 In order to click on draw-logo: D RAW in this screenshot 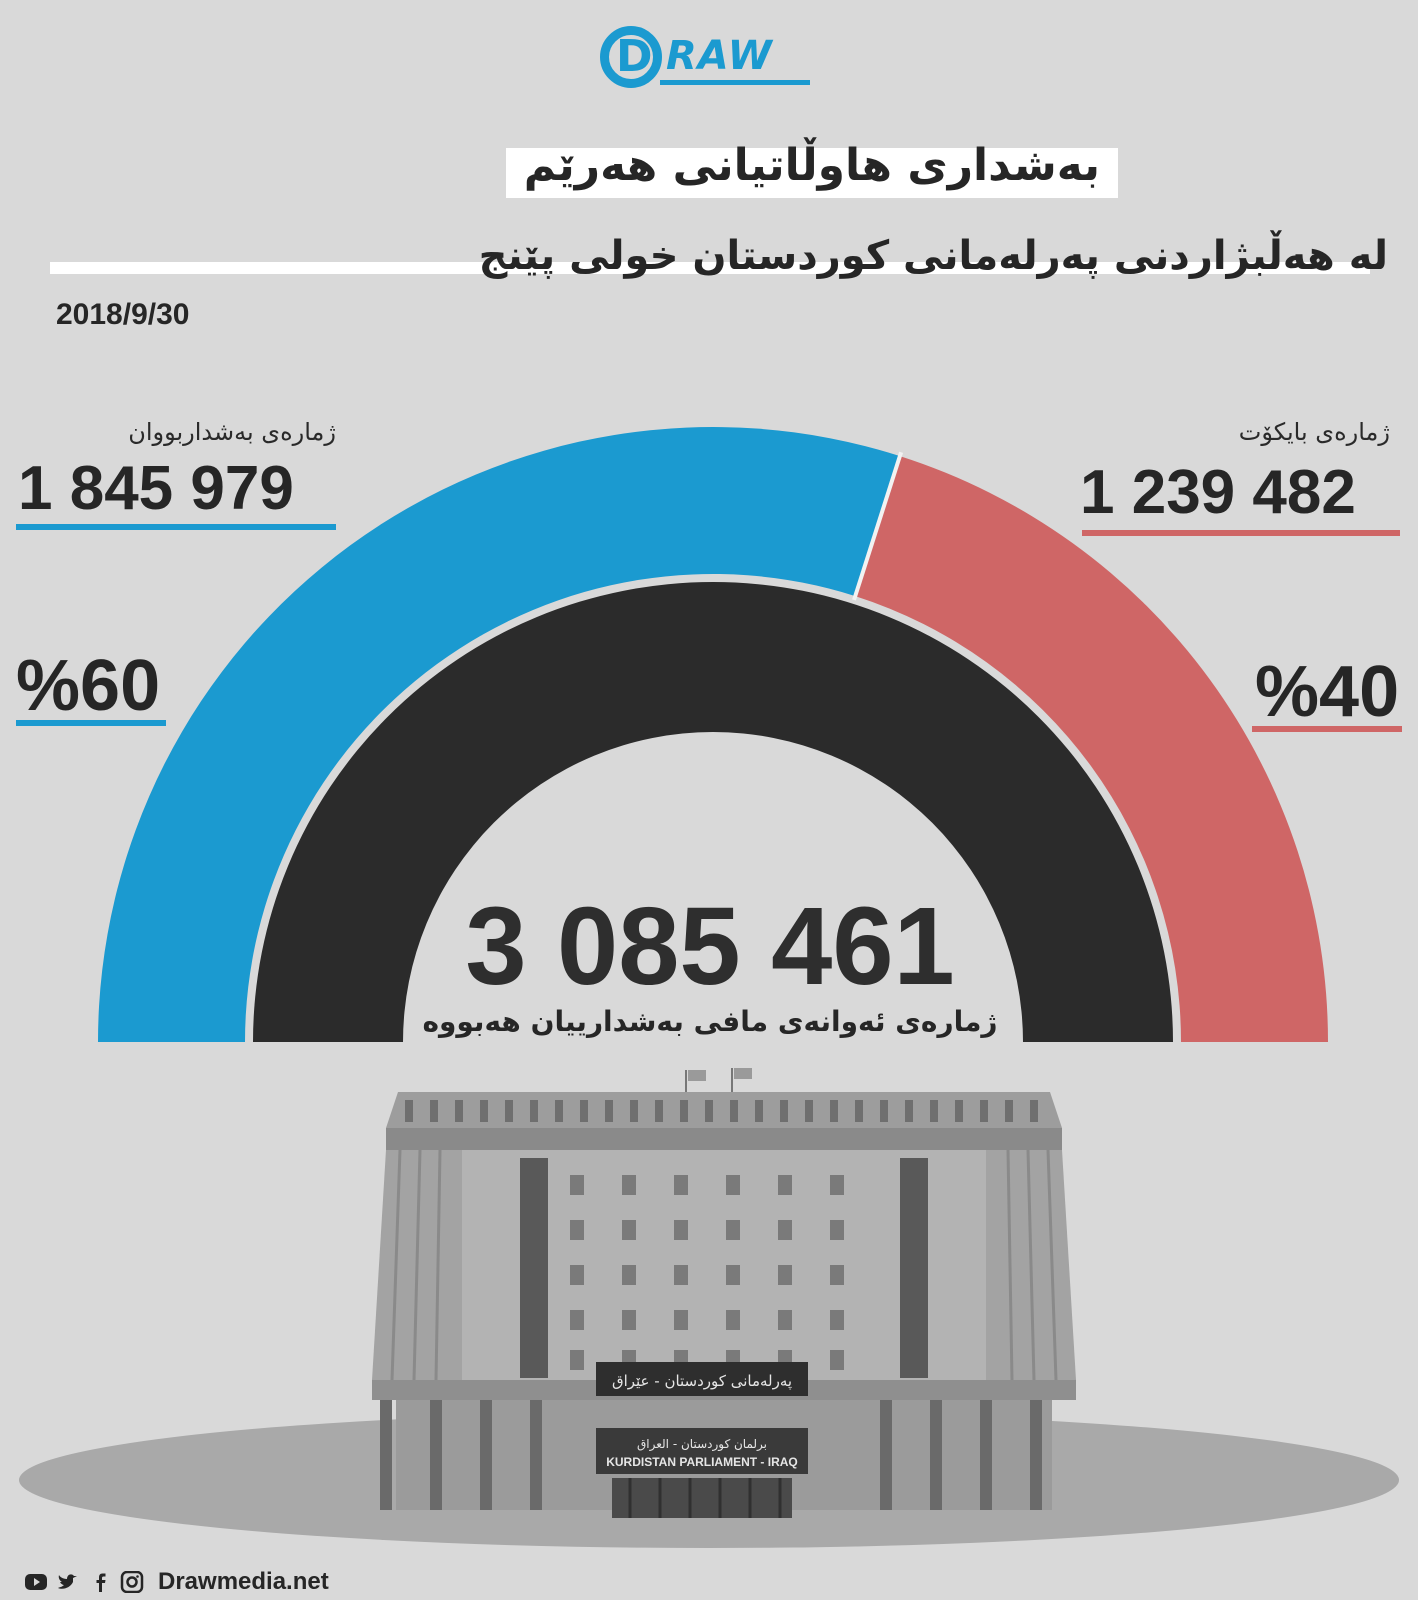, I will do `click(715, 58)`.